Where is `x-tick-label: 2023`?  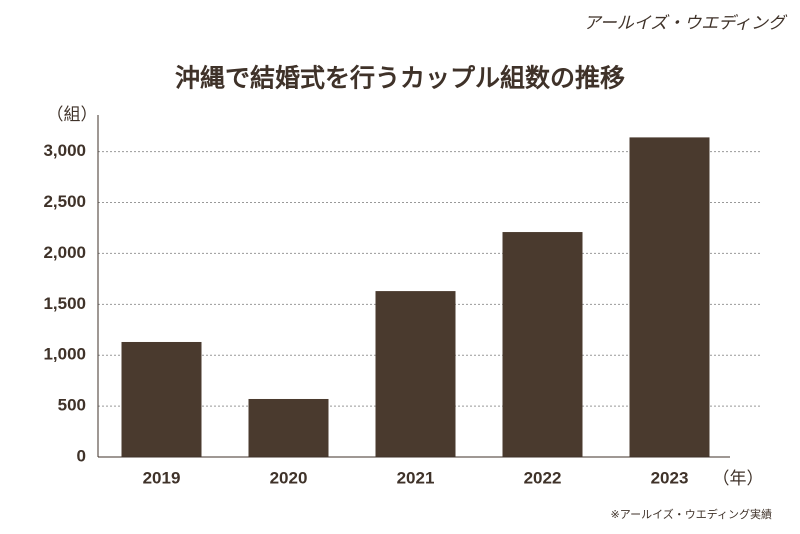
x-tick-label: 2023 is located at coordinates (670, 477).